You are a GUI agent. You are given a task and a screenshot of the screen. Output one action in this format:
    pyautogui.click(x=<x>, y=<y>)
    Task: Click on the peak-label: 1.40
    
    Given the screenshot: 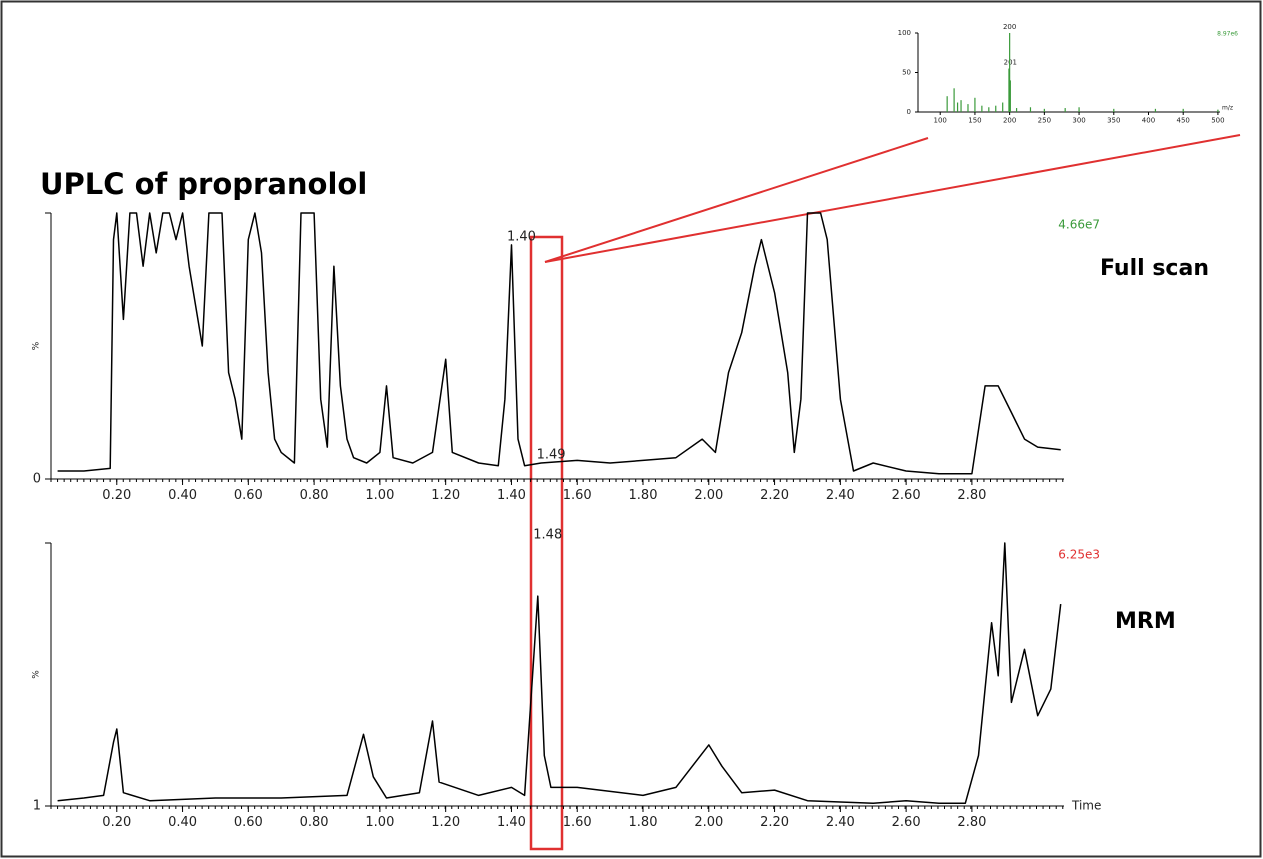 What is the action you would take?
    pyautogui.click(x=521, y=236)
    